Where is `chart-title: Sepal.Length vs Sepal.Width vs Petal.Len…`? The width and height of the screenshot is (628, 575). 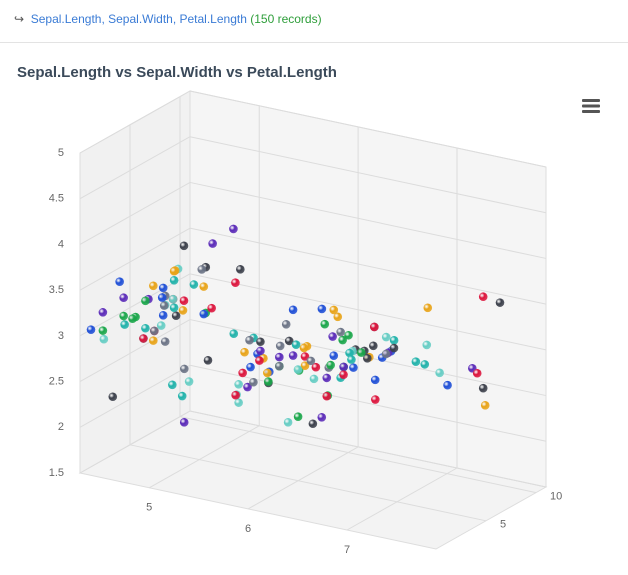 chart-title: Sepal.Length vs Sepal.Width vs Petal.Len… is located at coordinates (177, 72).